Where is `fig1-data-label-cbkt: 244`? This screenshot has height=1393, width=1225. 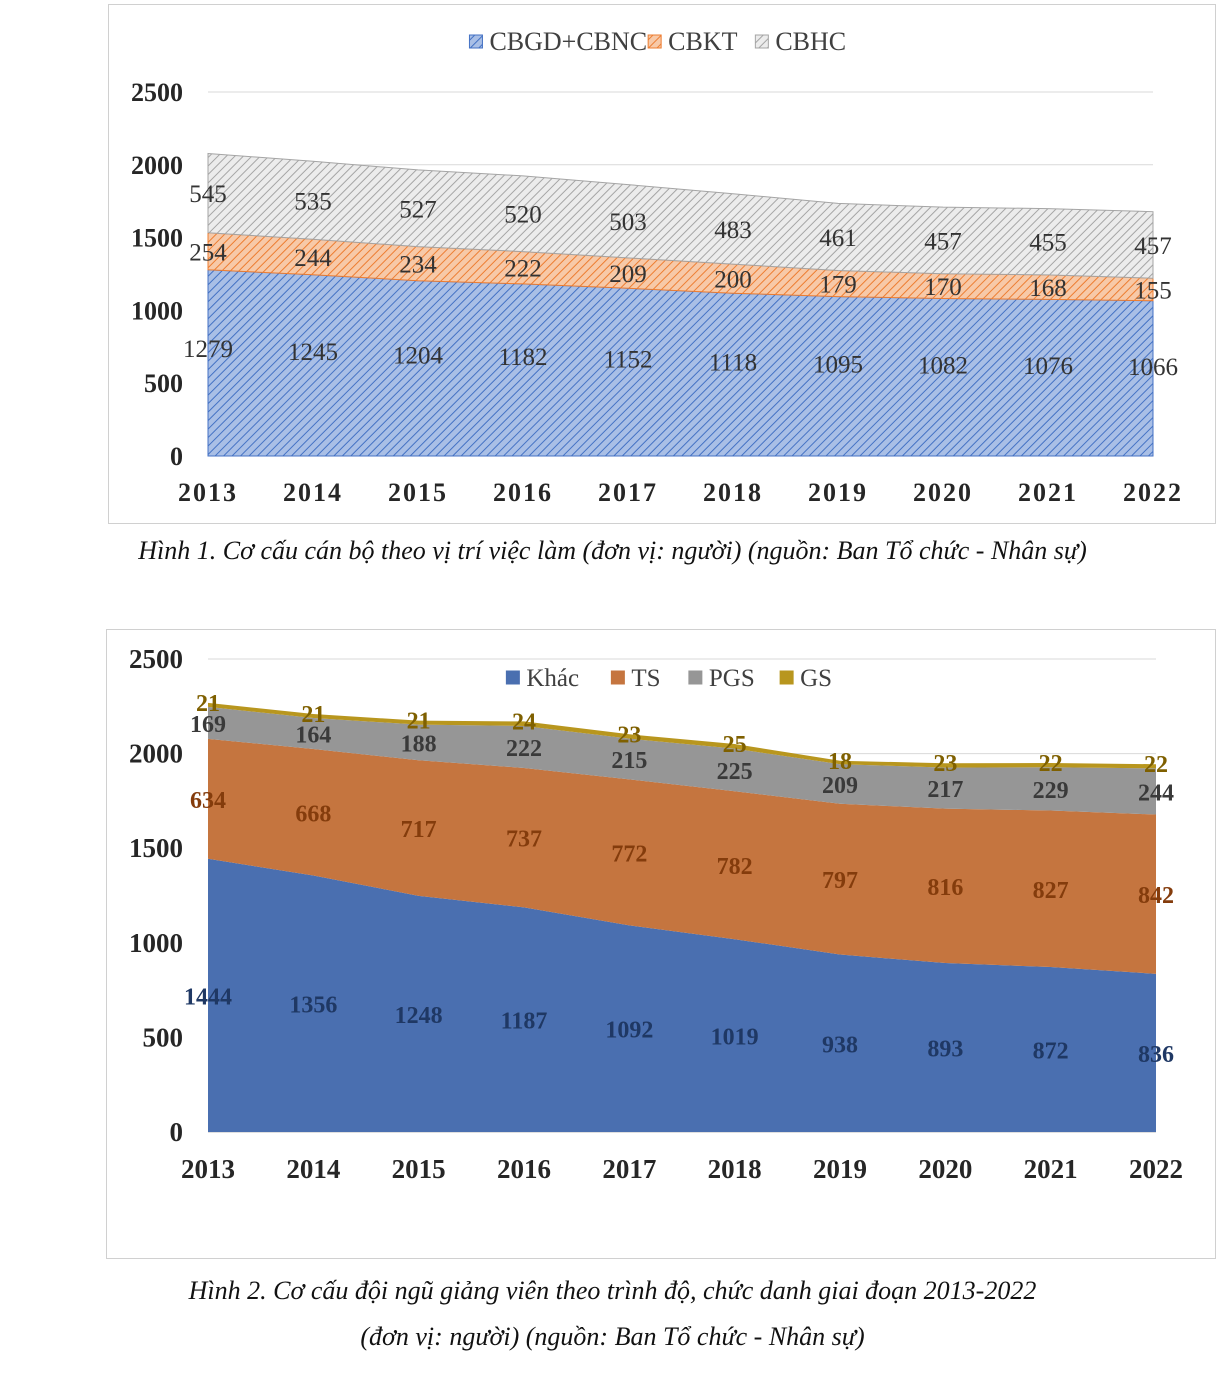 fig1-data-label-cbkt: 244 is located at coordinates (313, 258).